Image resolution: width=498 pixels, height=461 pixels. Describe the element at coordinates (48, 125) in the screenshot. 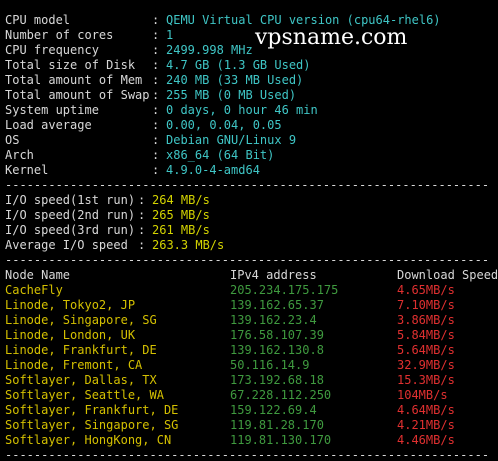

I see `info-label: Load average` at that location.